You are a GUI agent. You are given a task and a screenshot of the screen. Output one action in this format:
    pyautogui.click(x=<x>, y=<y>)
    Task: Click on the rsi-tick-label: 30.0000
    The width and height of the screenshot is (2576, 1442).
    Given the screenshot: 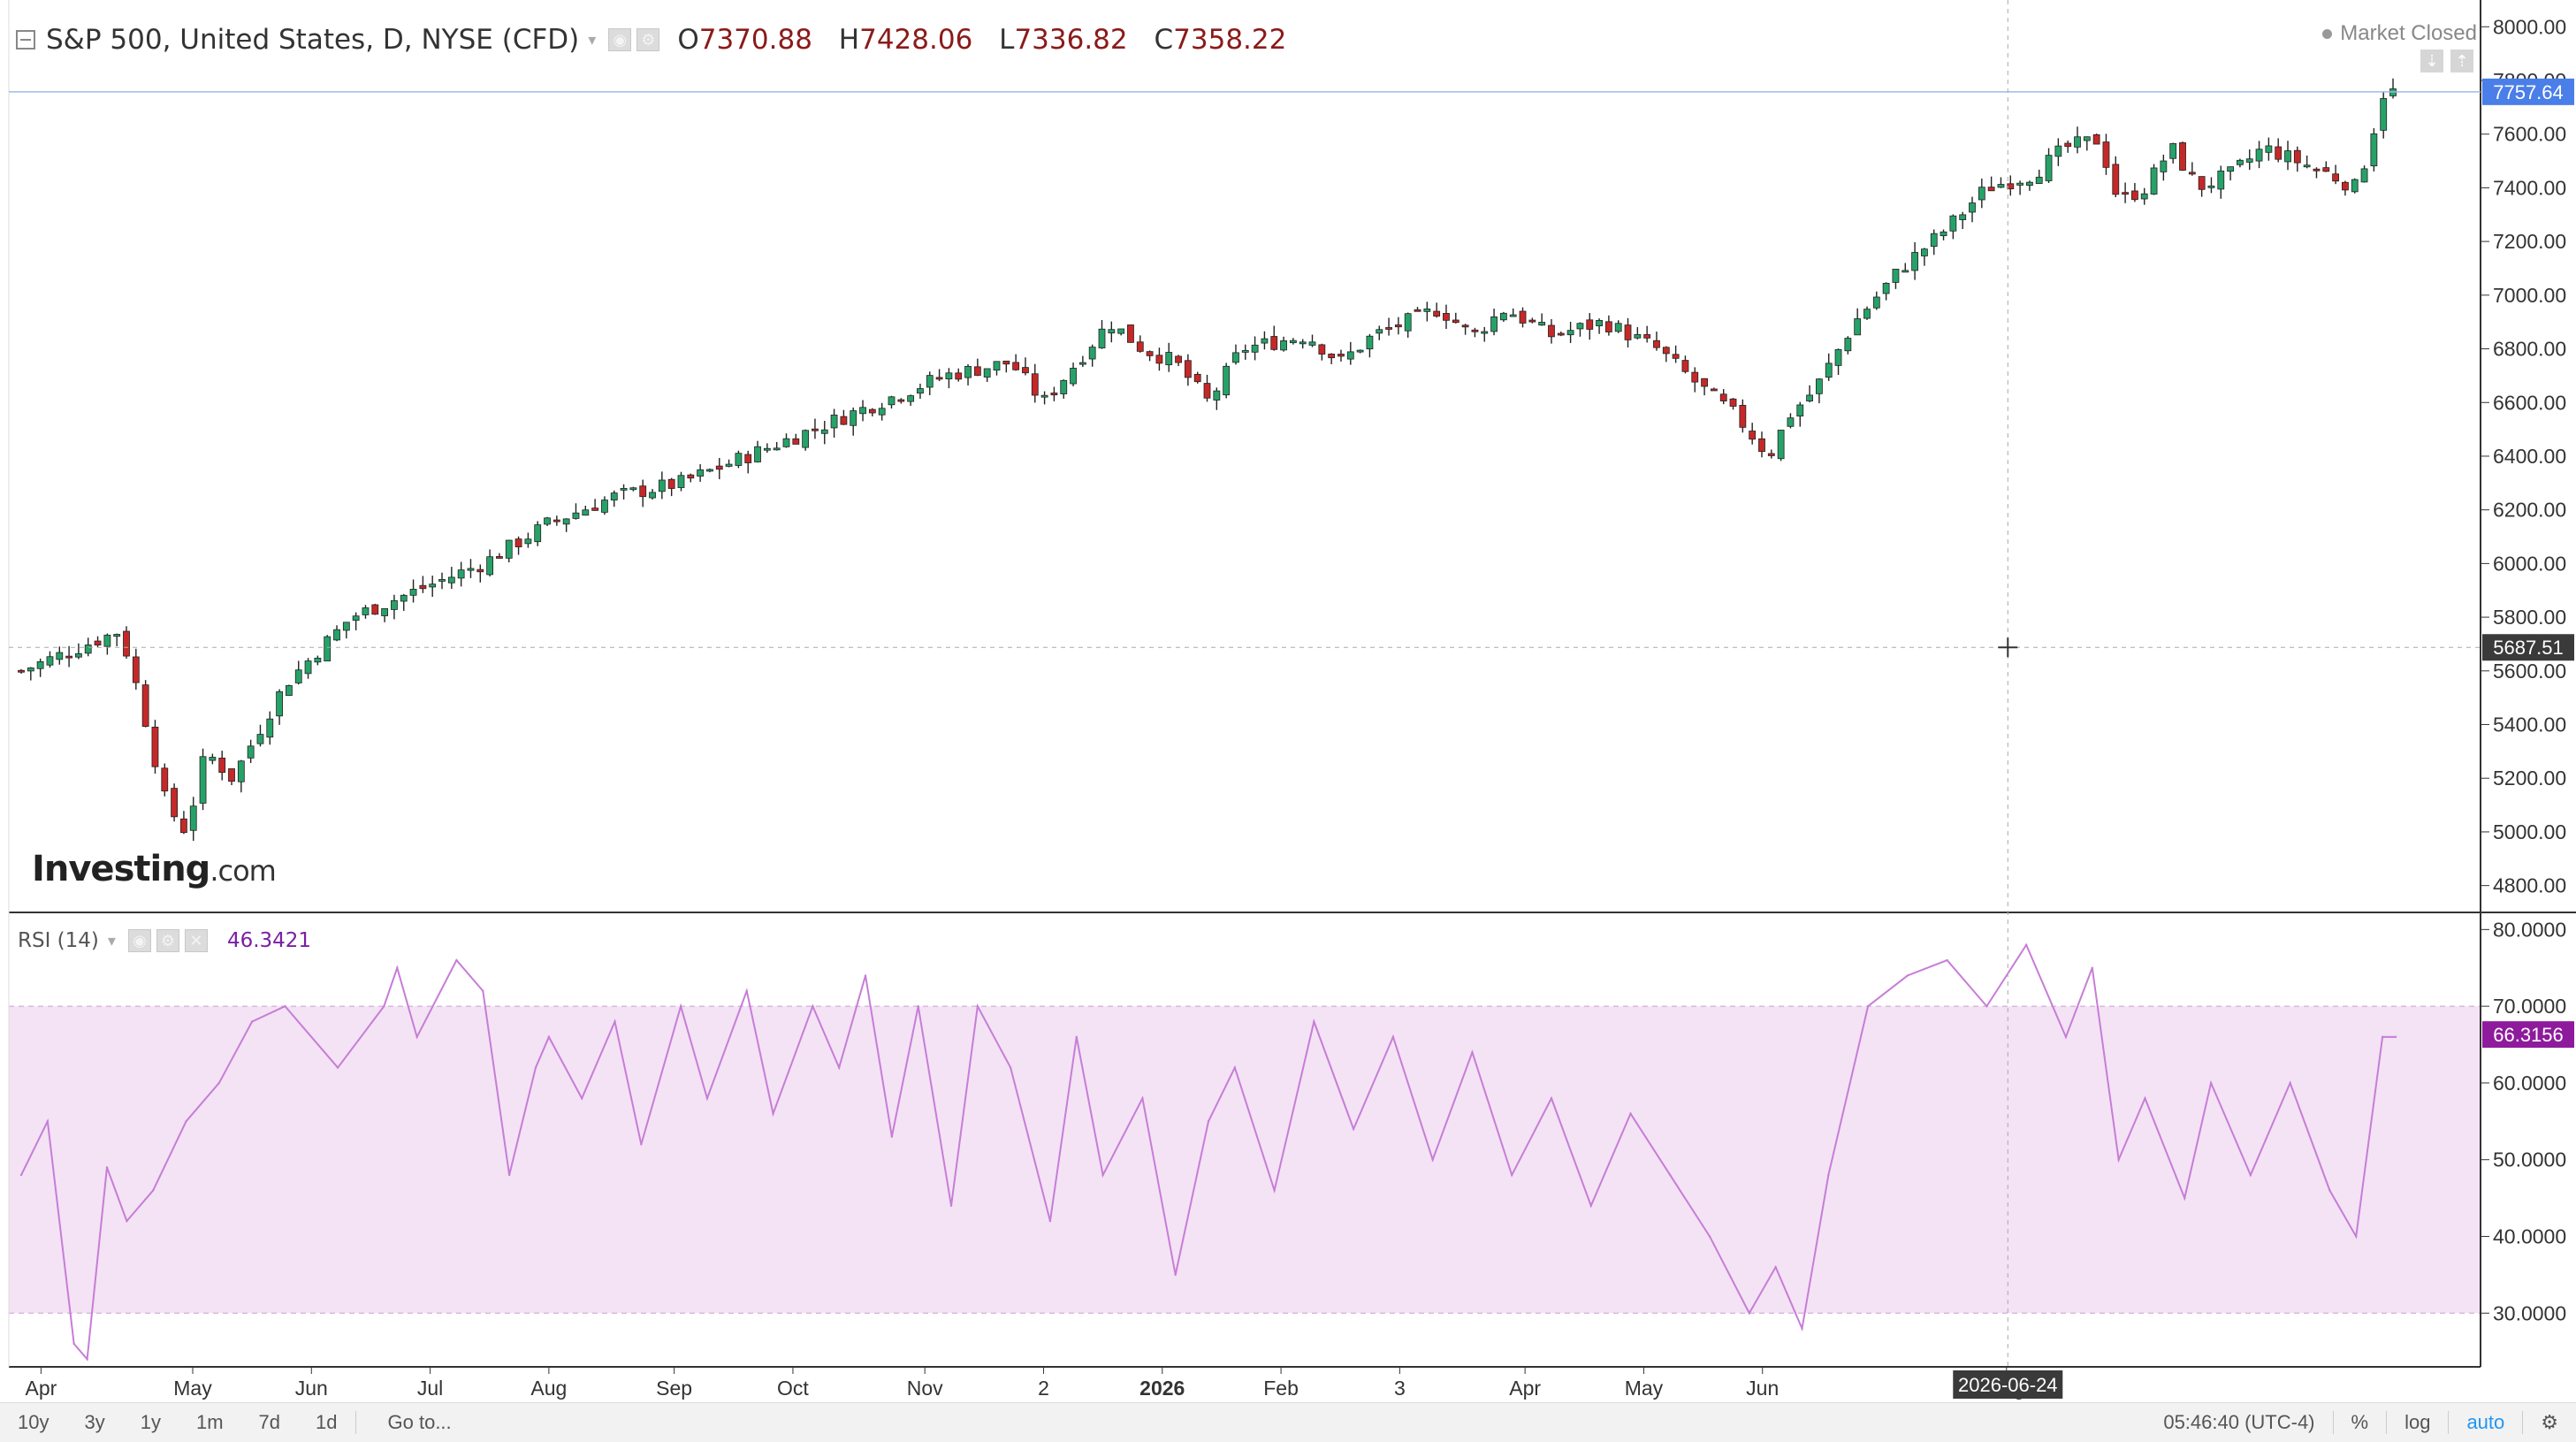 What is the action you would take?
    pyautogui.click(x=2529, y=1312)
    